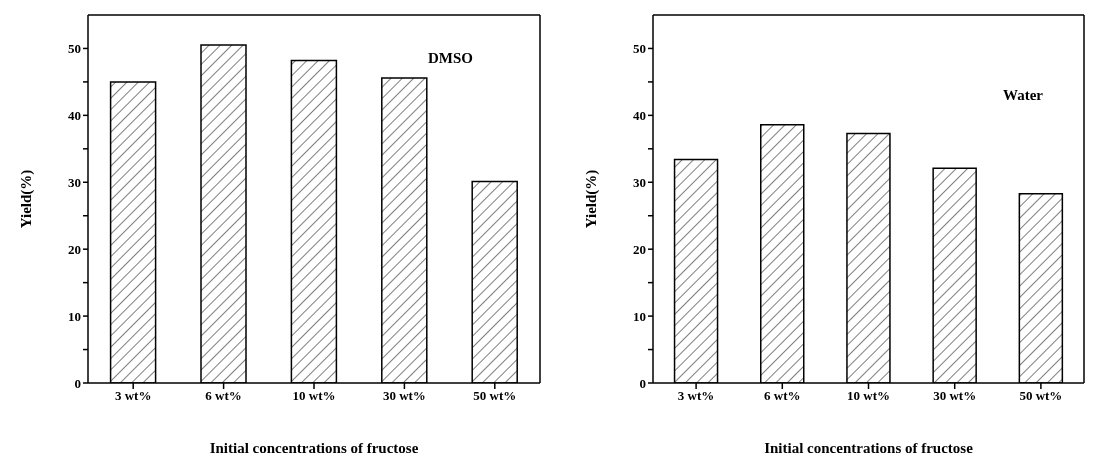 The height and width of the screenshot is (463, 1105). What do you see at coordinates (1023, 95) in the screenshot?
I see `annotation: Water` at bounding box center [1023, 95].